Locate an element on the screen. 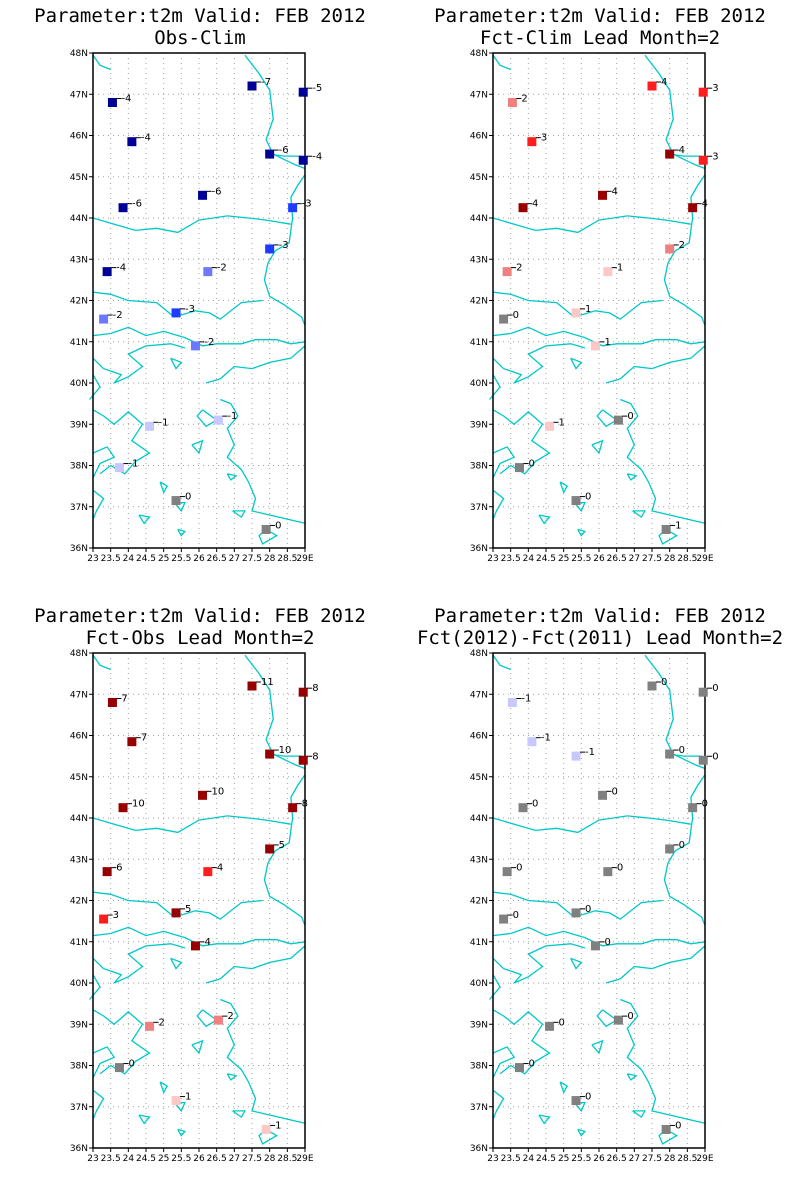 This screenshot has height=1200, width=800. y-tick-label: 42N is located at coordinates (79, 902).